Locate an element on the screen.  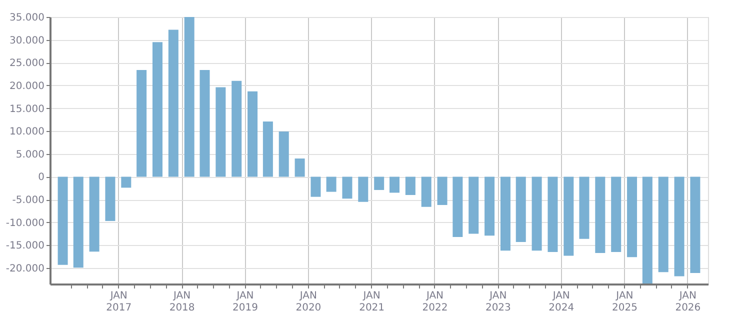
y-tick-label: 25.000 is located at coordinates (27, 64).